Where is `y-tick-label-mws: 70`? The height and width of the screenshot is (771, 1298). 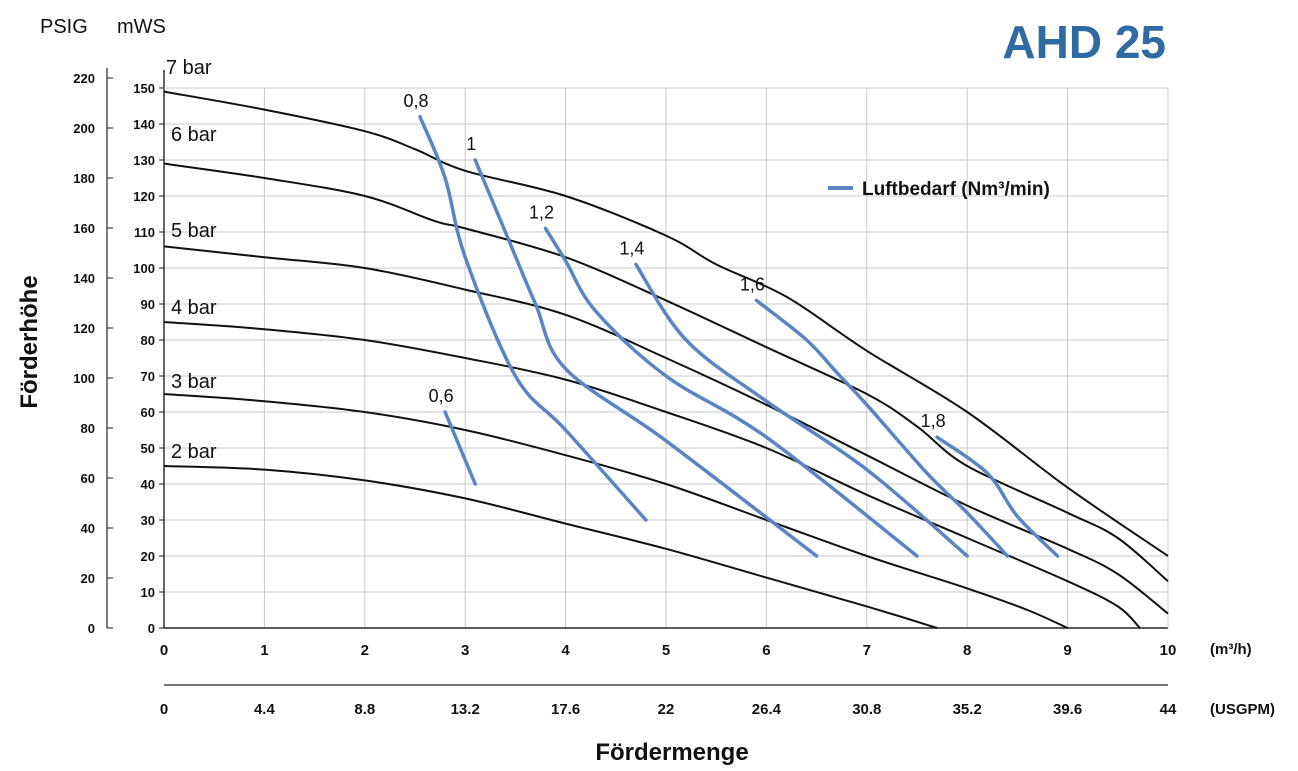 y-tick-label-mws: 70 is located at coordinates (148, 376).